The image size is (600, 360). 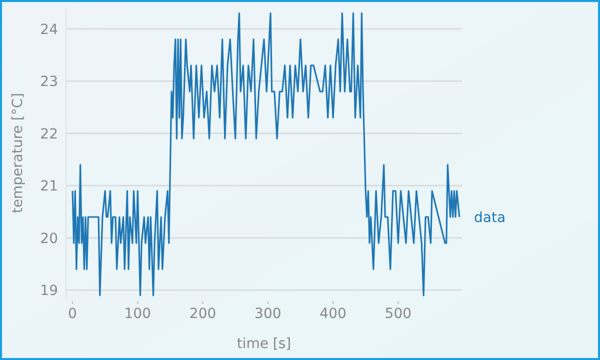 I want to click on y-tick-label: 21, so click(x=49, y=186).